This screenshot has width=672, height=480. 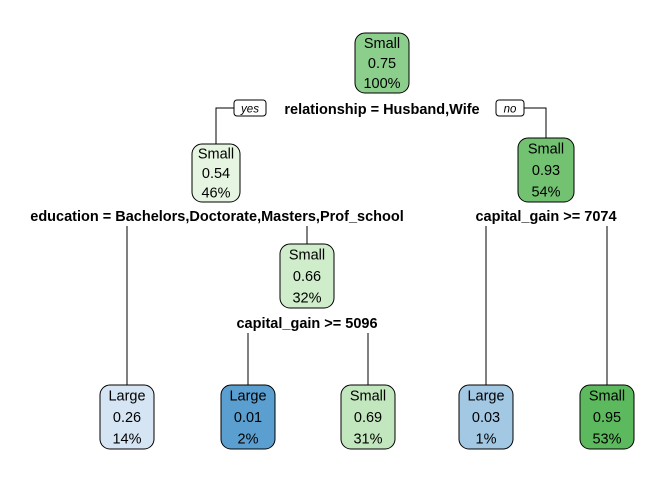 I want to click on edge-root-to-n2, so click(x=224, y=125).